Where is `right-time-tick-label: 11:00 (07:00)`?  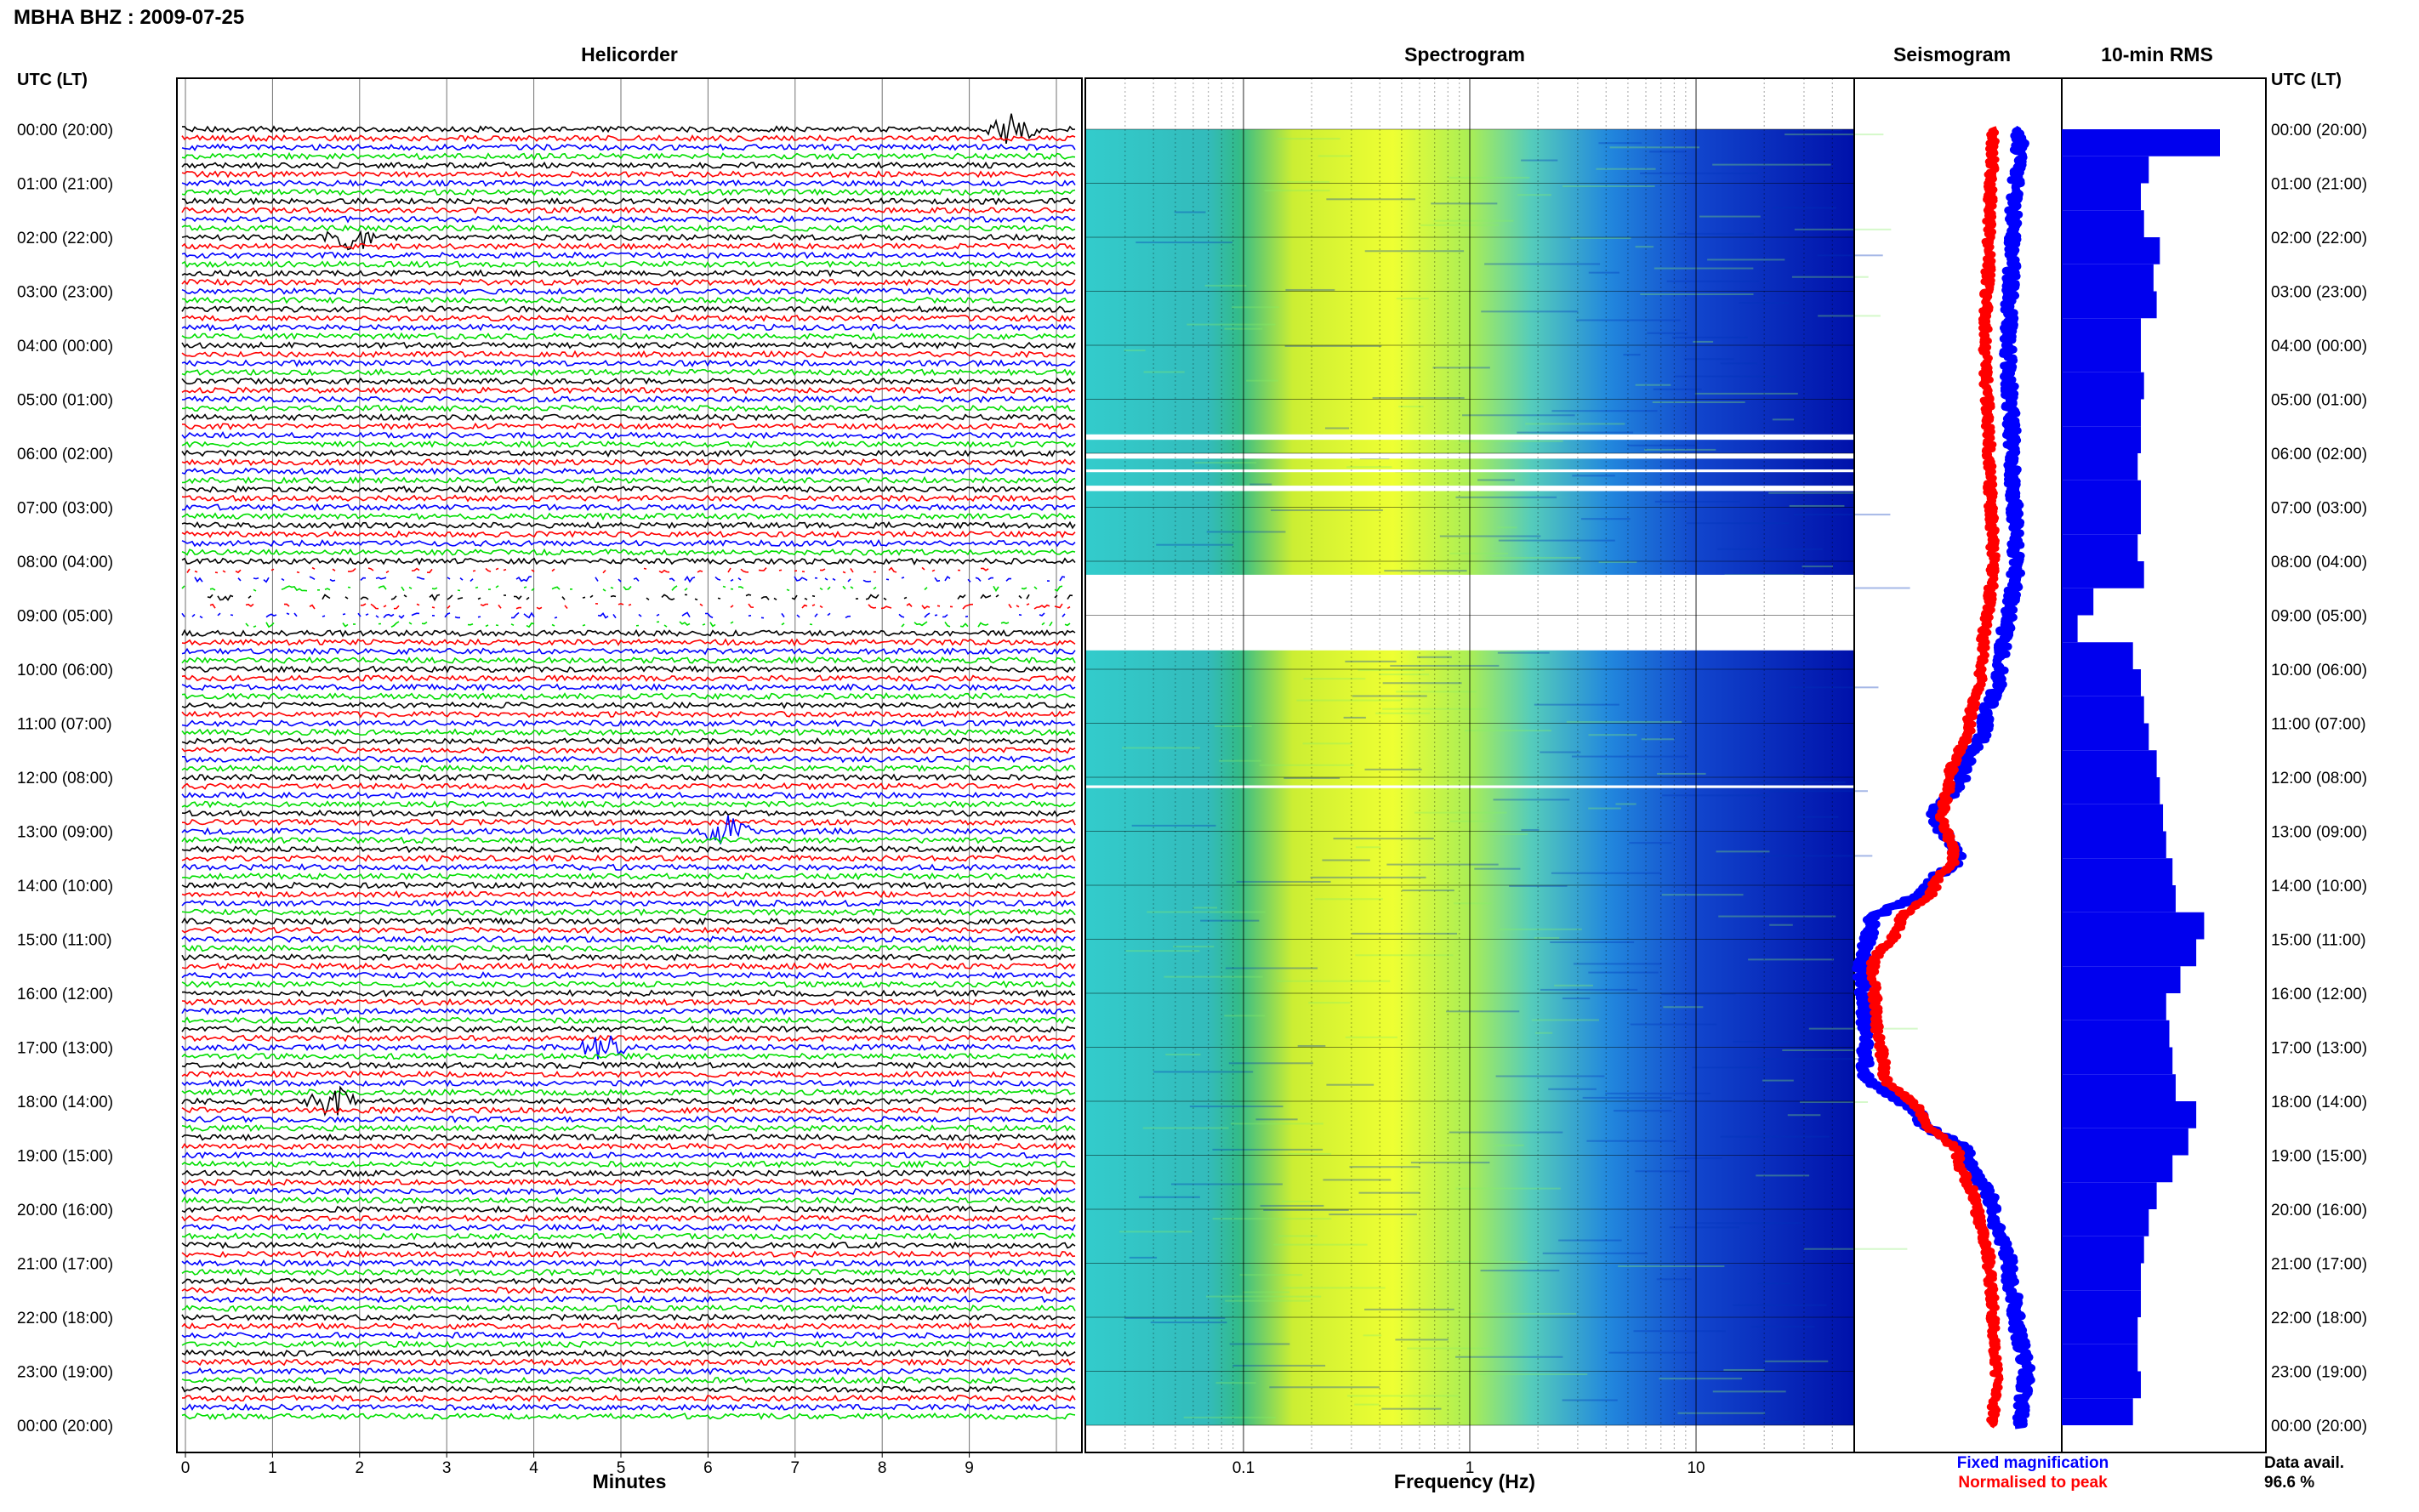
right-time-tick-label: 11:00 (07:00) is located at coordinates (2318, 725).